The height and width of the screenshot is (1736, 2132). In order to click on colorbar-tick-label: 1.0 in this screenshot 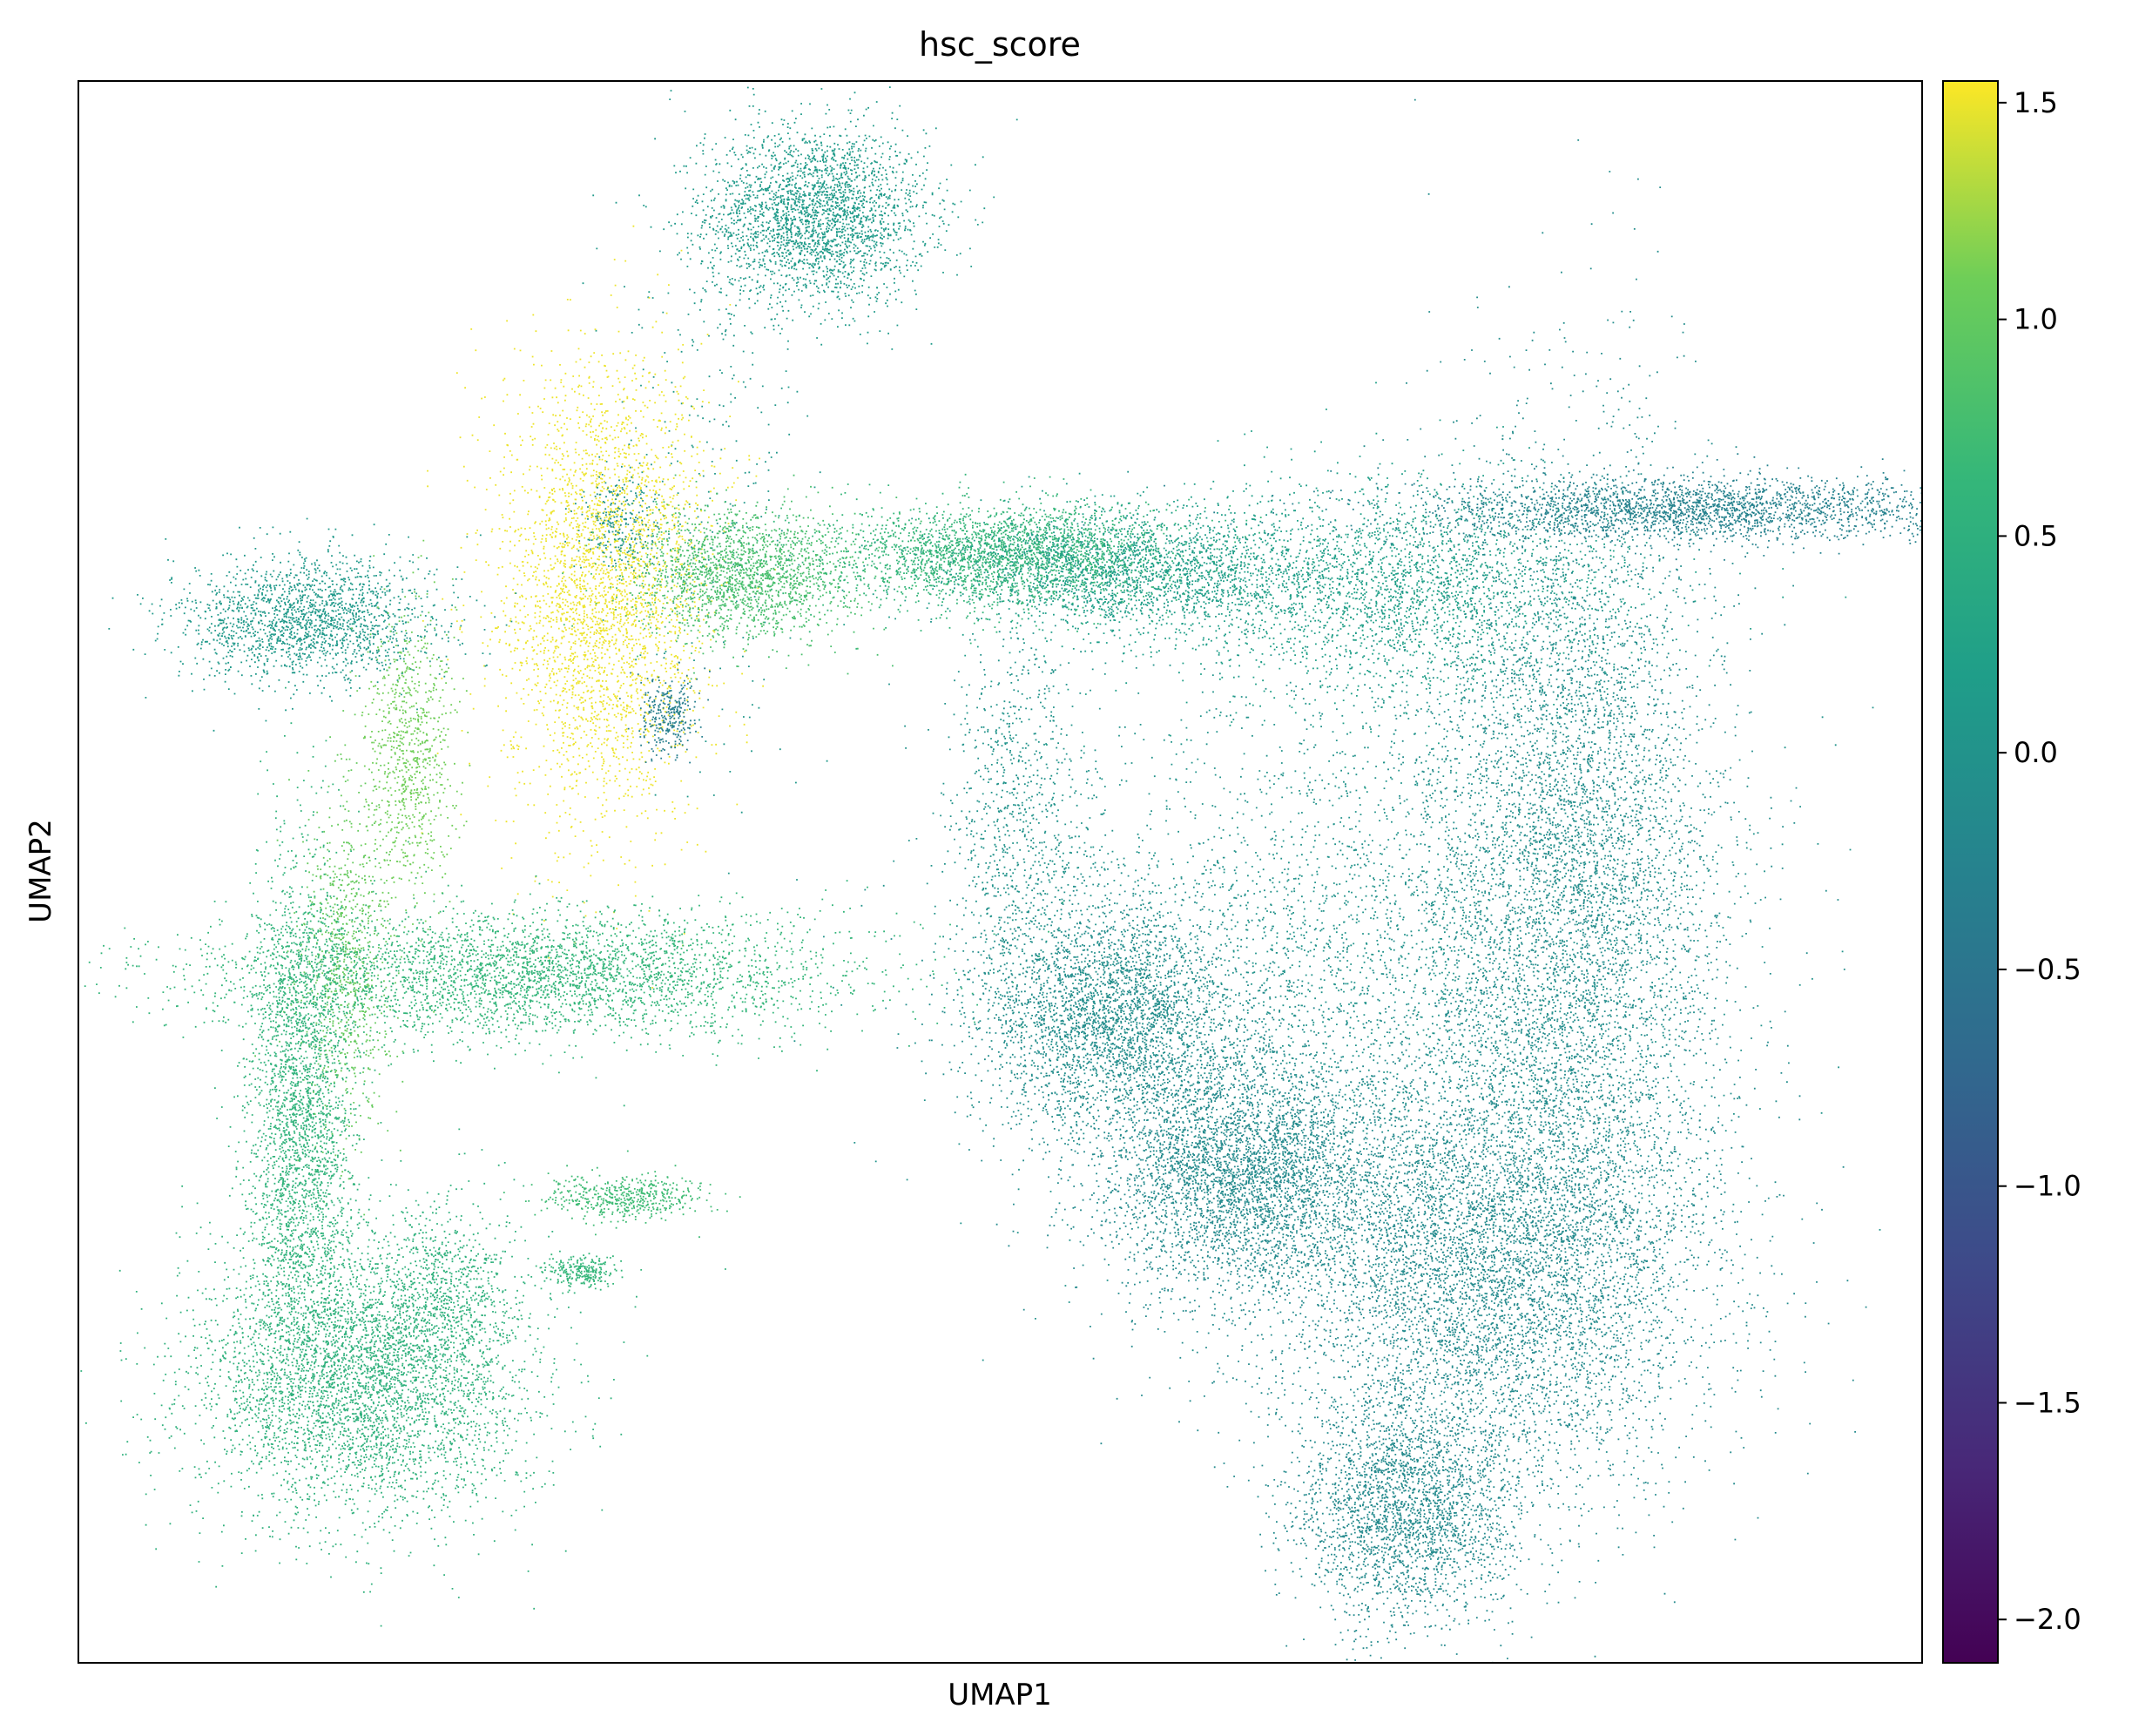, I will do `click(2036, 319)`.